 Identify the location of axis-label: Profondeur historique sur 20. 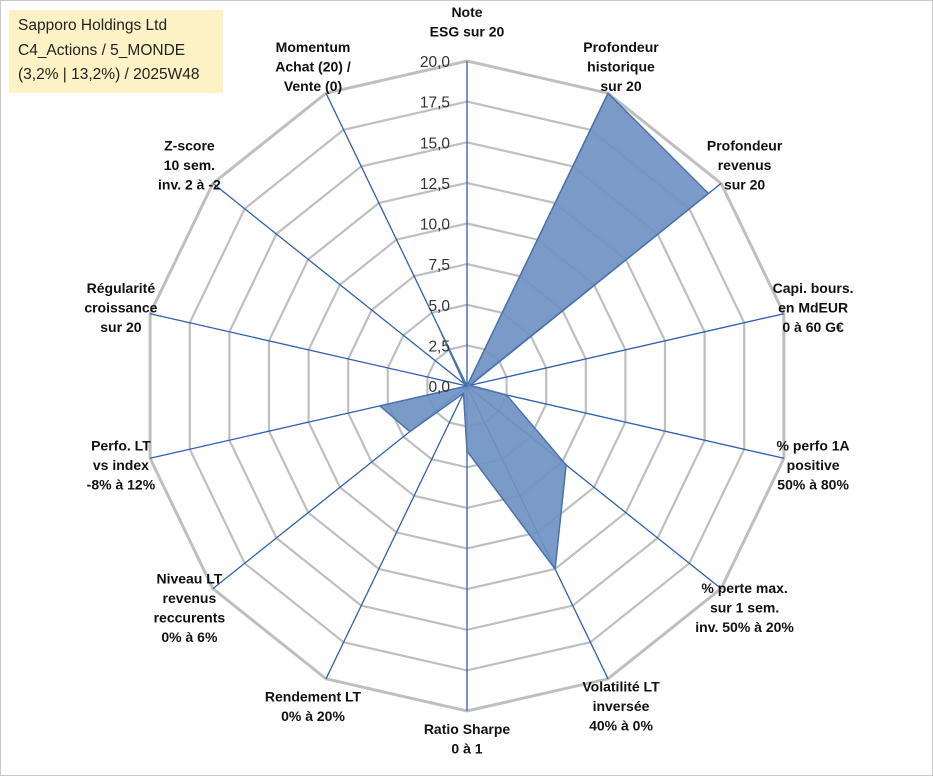
(621, 66).